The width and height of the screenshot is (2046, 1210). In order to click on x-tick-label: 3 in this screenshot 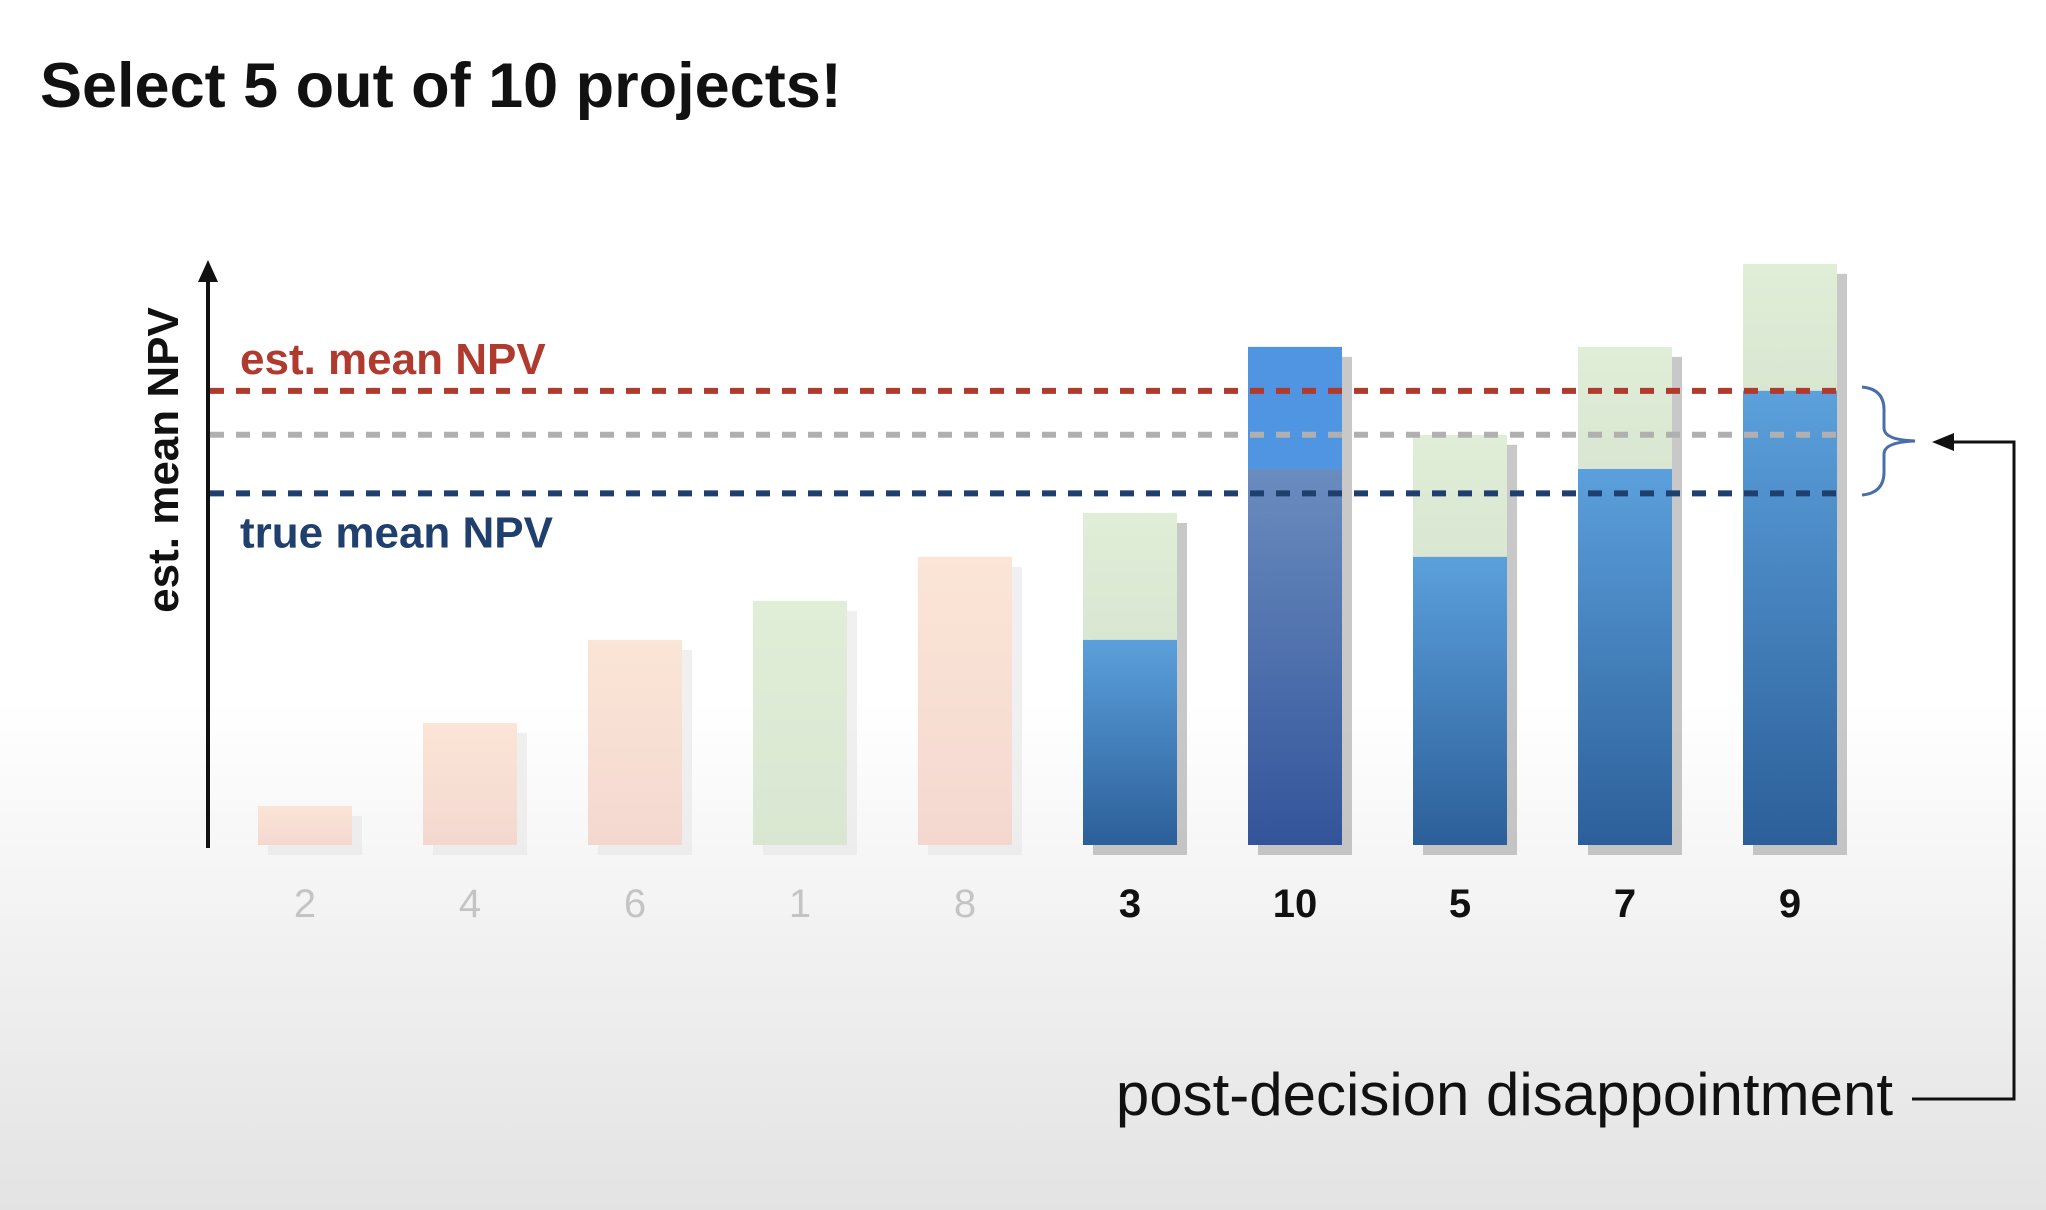, I will do `click(1130, 904)`.